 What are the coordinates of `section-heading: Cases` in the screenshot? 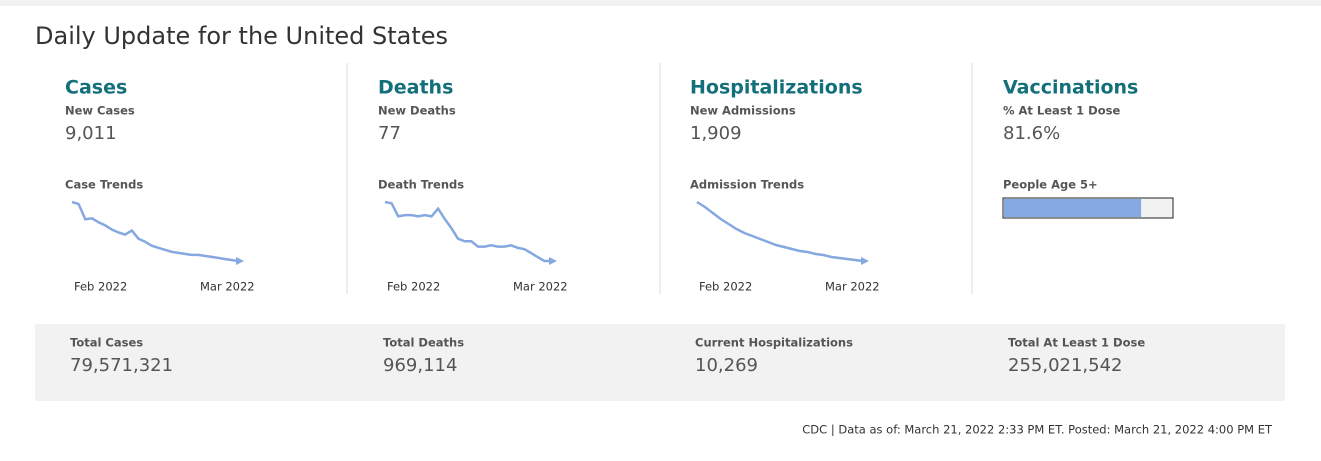 It's located at (96, 88).